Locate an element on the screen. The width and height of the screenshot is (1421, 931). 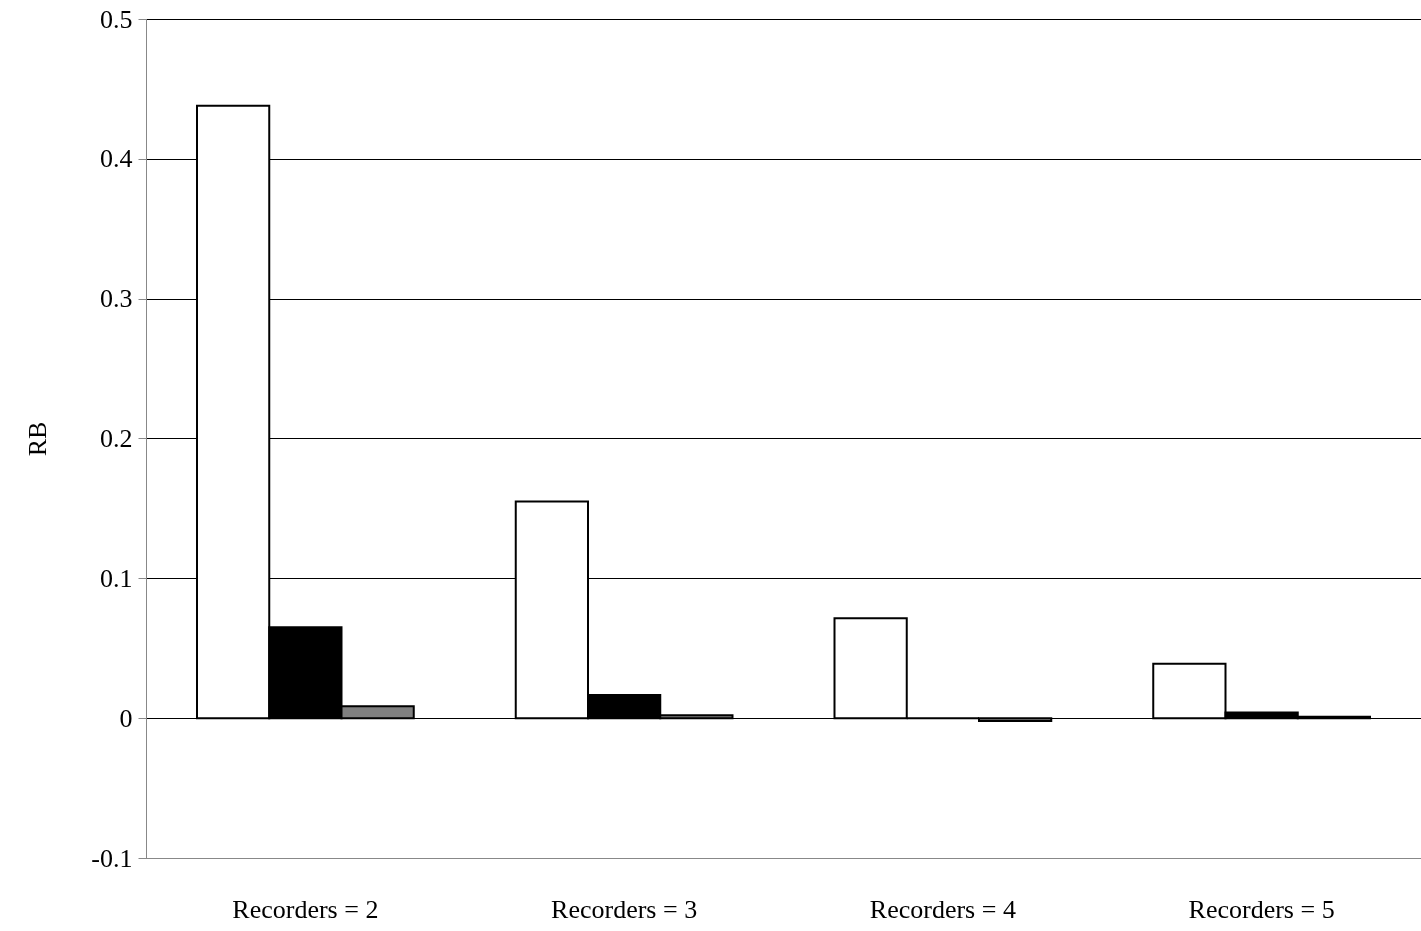
y-tick-label: 0.5 is located at coordinates (116, 19).